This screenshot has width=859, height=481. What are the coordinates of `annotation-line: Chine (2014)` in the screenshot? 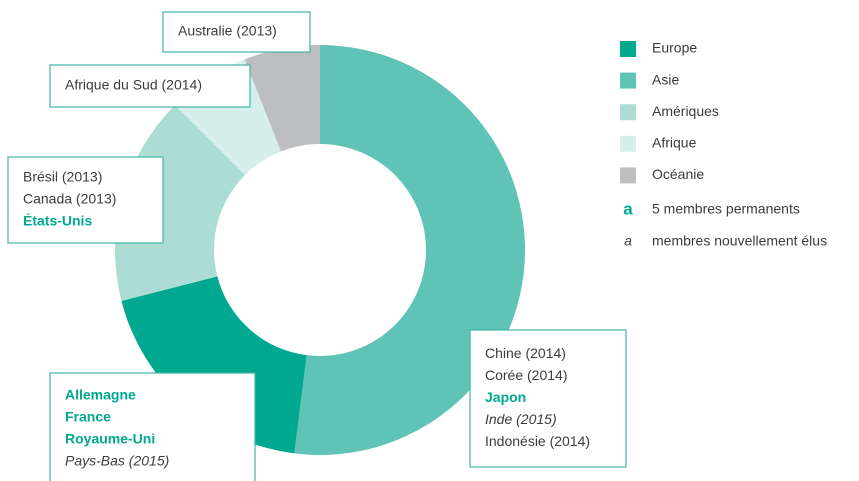 It's located at (525, 353).